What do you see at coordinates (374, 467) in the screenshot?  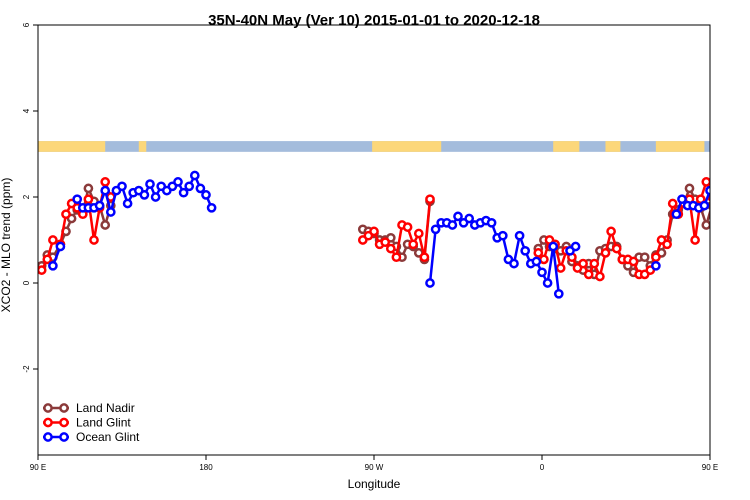 I see `x-tick-label: 90 W` at bounding box center [374, 467].